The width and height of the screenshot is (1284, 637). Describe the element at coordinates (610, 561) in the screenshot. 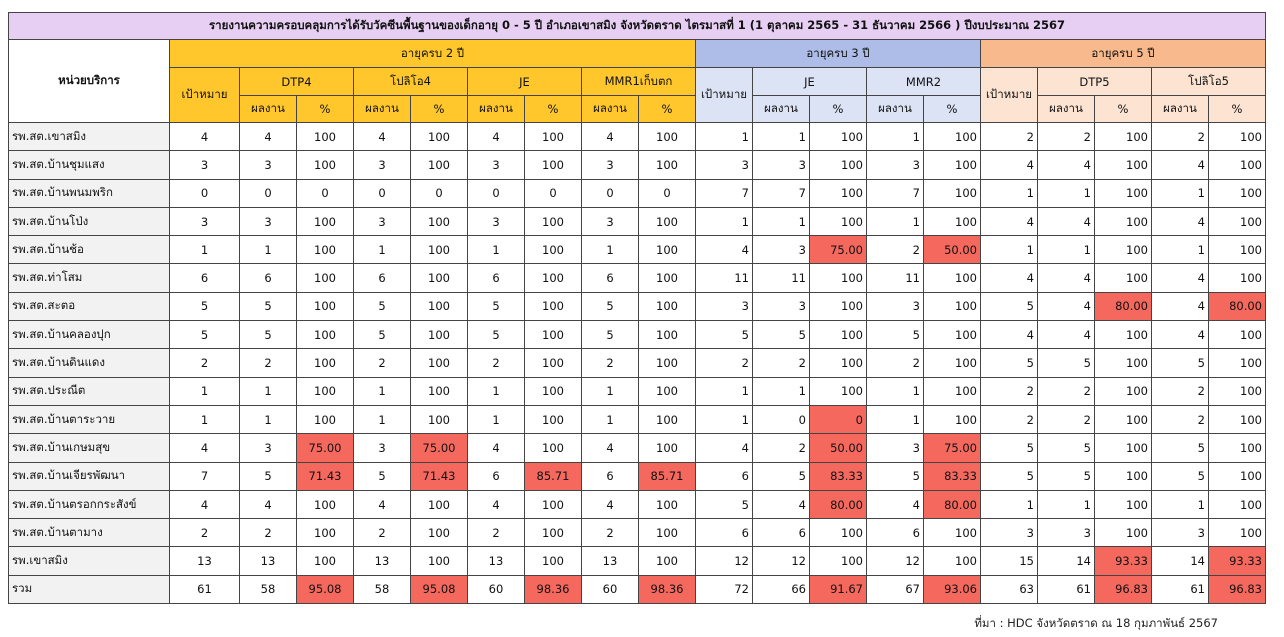

I see `result-cell: 13` at that location.